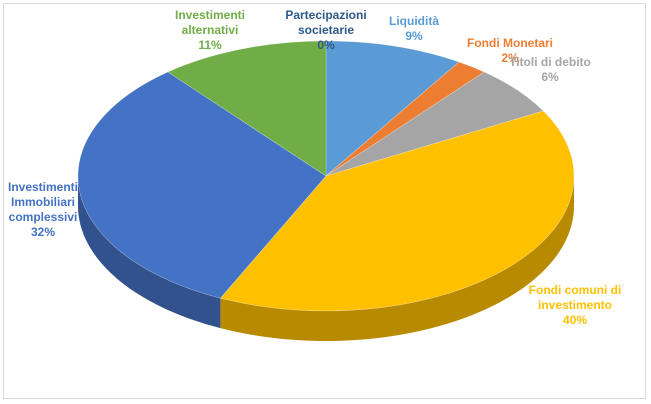 Image resolution: width=651 pixels, height=404 pixels. What do you see at coordinates (149, 252) in the screenshot?
I see `pie-side-investimenti-immobiliari-complessivi` at bounding box center [149, 252].